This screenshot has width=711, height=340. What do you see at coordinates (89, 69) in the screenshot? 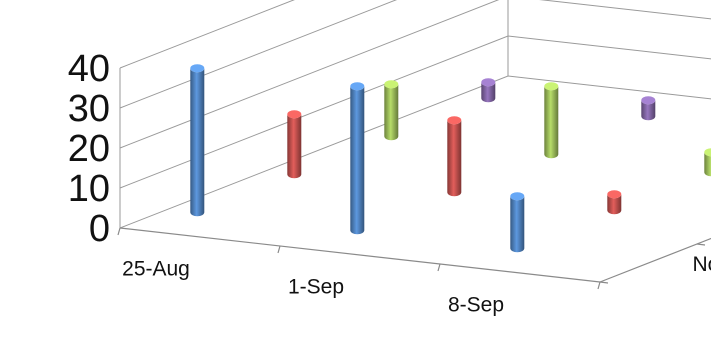
I see `y-tick-label: 40` at bounding box center [89, 69].